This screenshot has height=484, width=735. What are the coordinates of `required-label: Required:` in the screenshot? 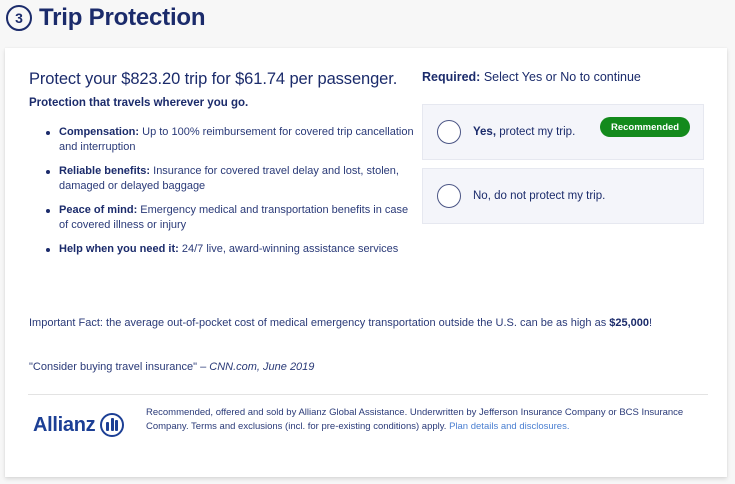 It's located at (451, 77).